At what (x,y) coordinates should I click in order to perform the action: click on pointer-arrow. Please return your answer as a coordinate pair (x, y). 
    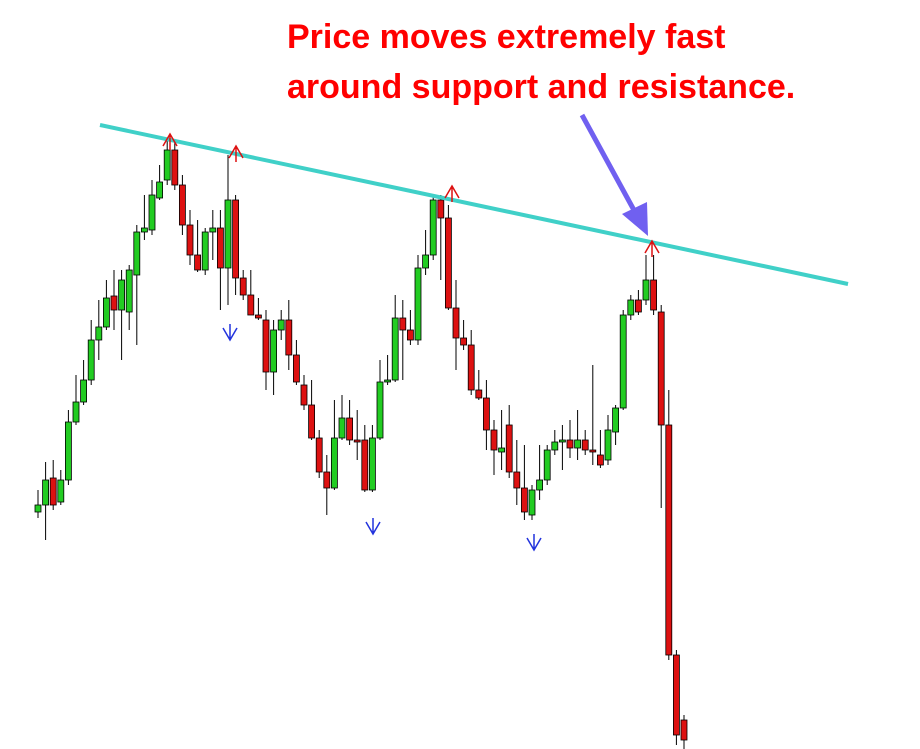
    Looking at the image, I should click on (613, 174).